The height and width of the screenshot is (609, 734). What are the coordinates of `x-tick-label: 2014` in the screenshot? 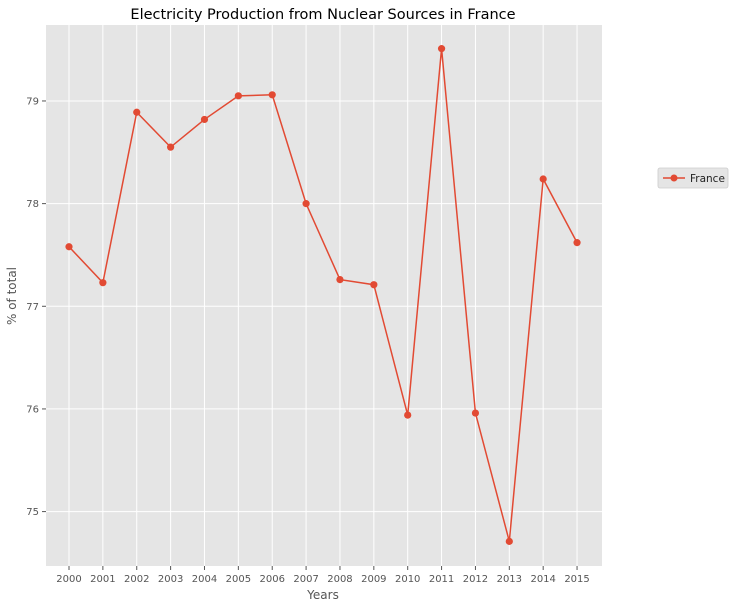 It's located at (542, 579).